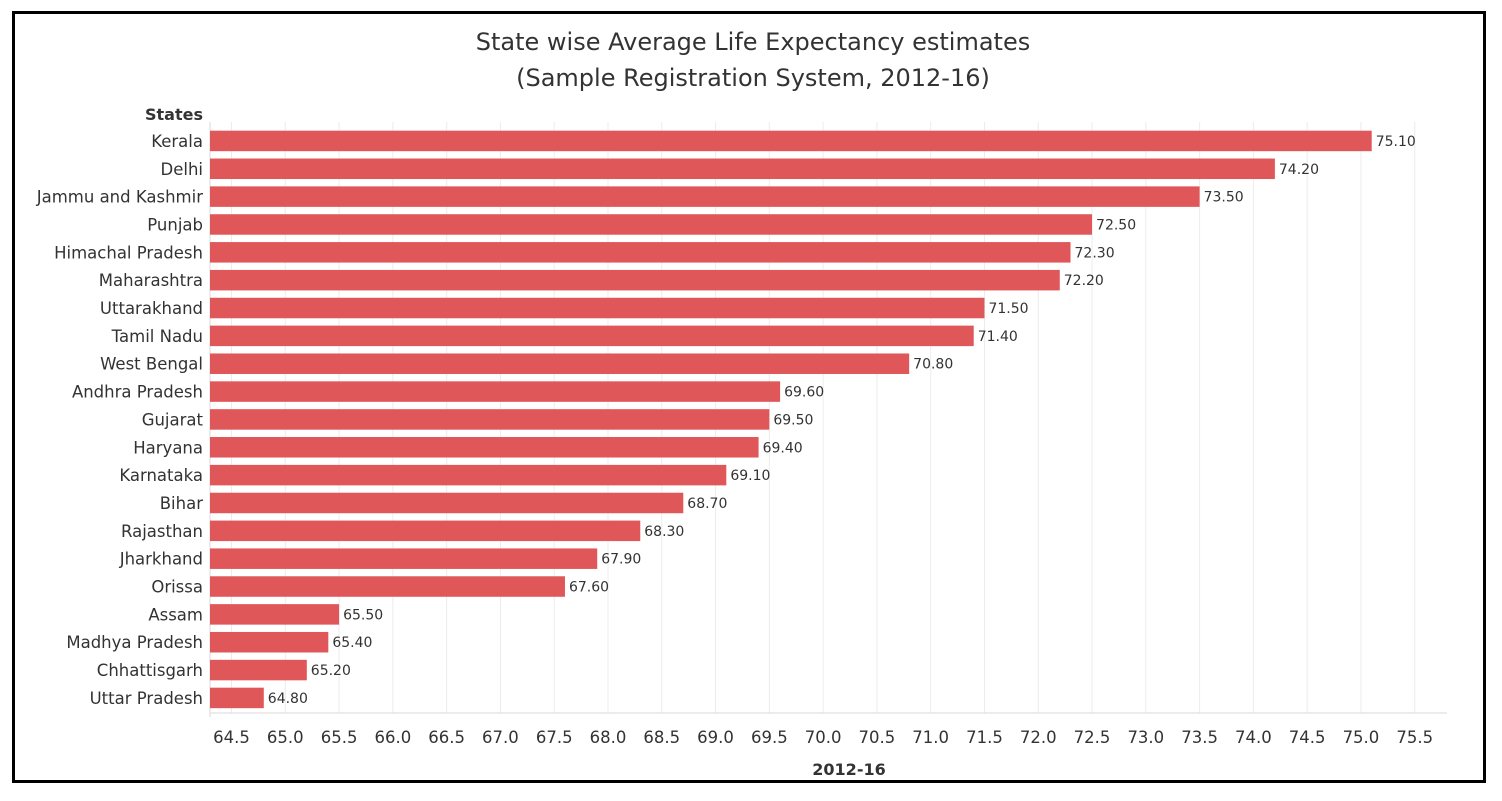  I want to click on category-label: Orissa, so click(177, 587).